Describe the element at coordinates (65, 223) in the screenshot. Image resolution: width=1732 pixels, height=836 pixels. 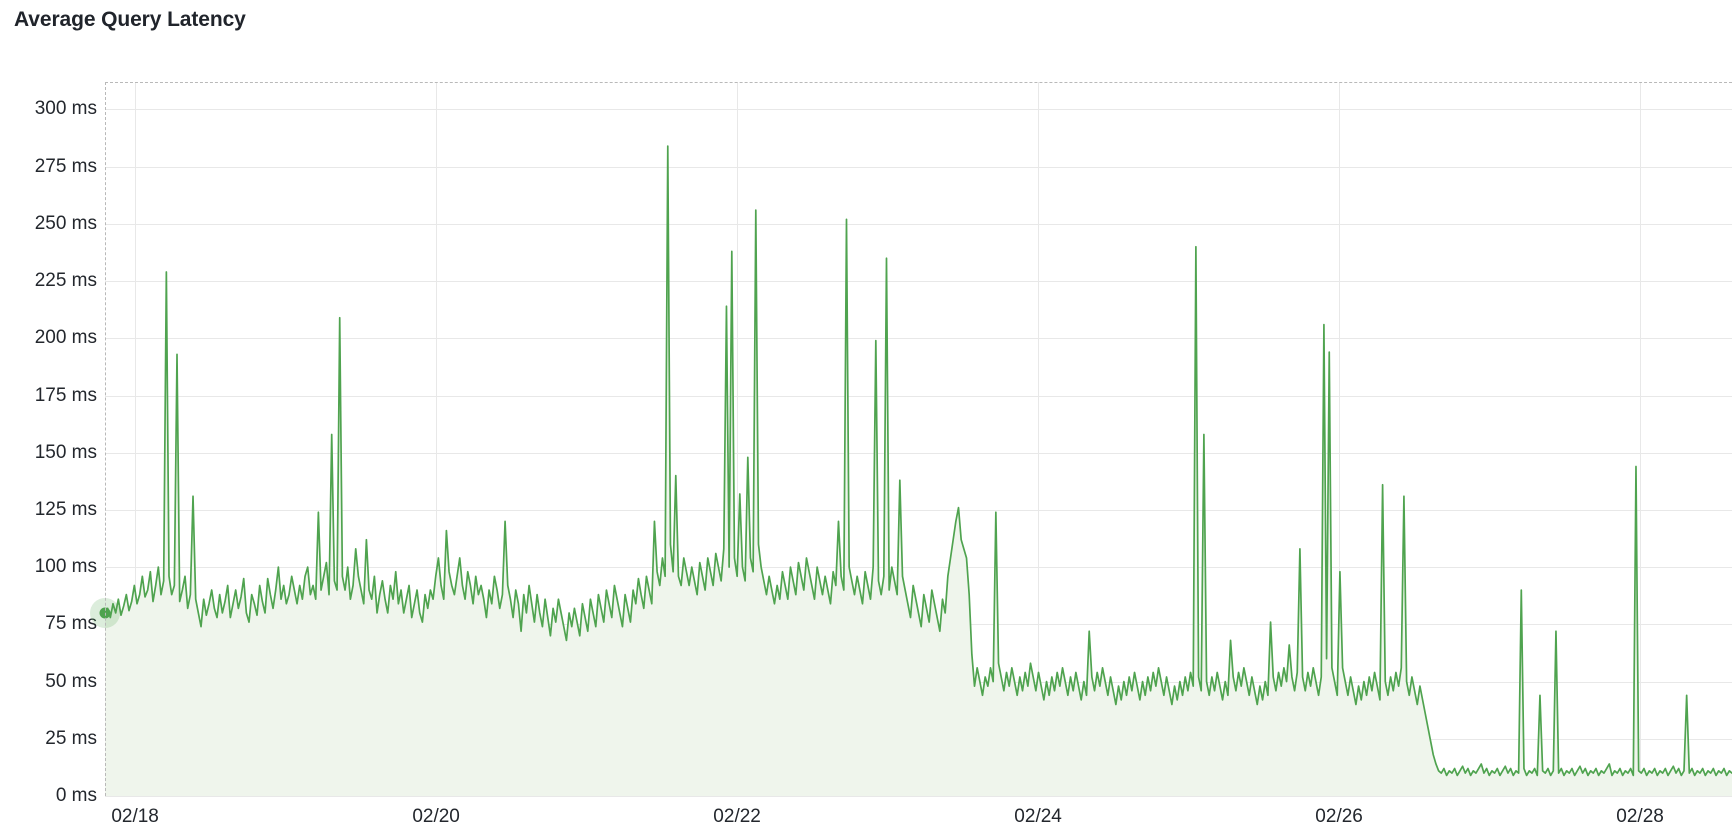
I see `y-tick-label: 250 ms` at that location.